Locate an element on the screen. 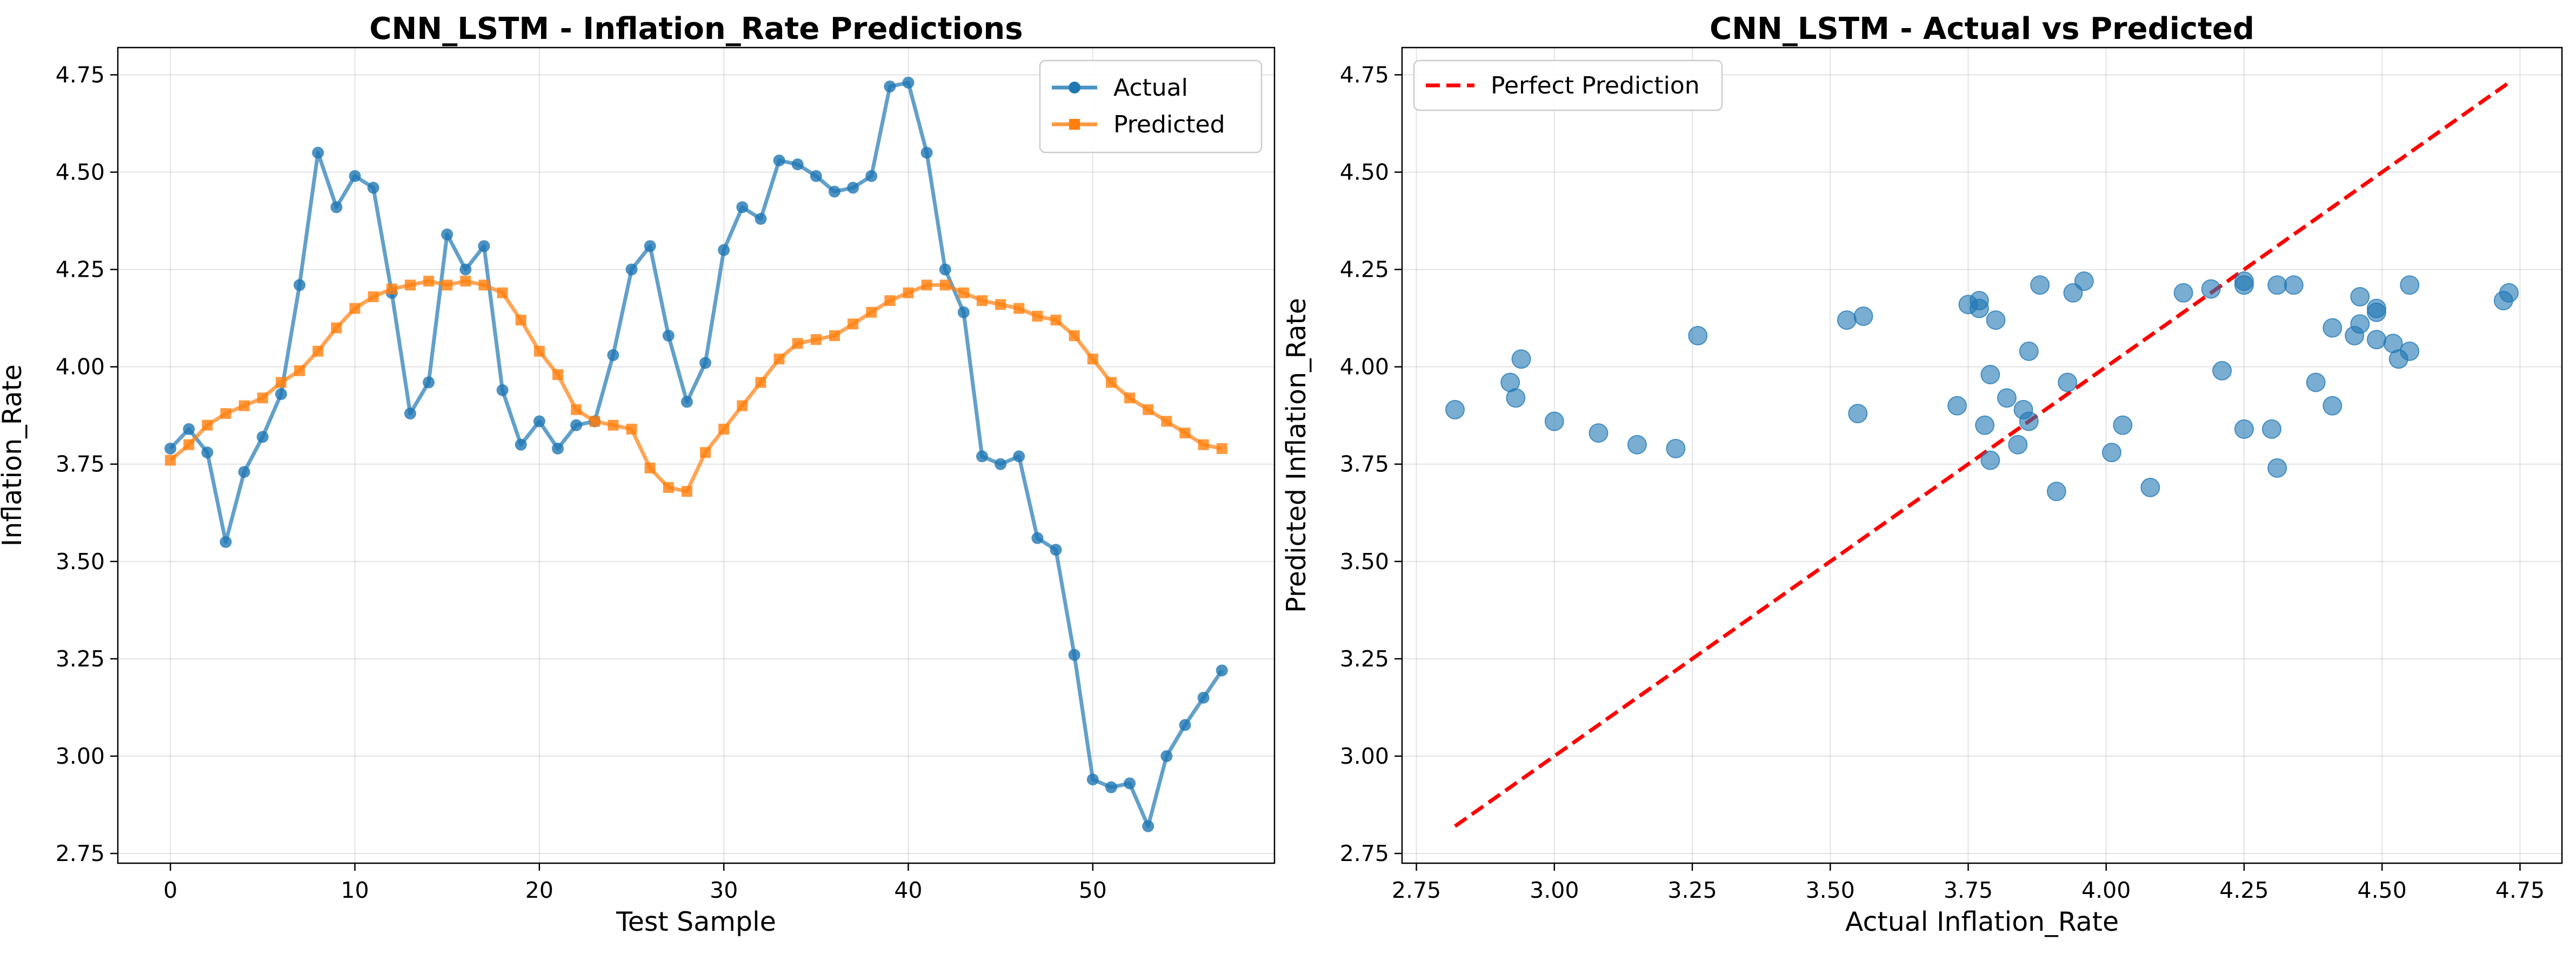 This screenshot has width=2576, height=954. predicted-legend-marker is located at coordinates (1075, 125).